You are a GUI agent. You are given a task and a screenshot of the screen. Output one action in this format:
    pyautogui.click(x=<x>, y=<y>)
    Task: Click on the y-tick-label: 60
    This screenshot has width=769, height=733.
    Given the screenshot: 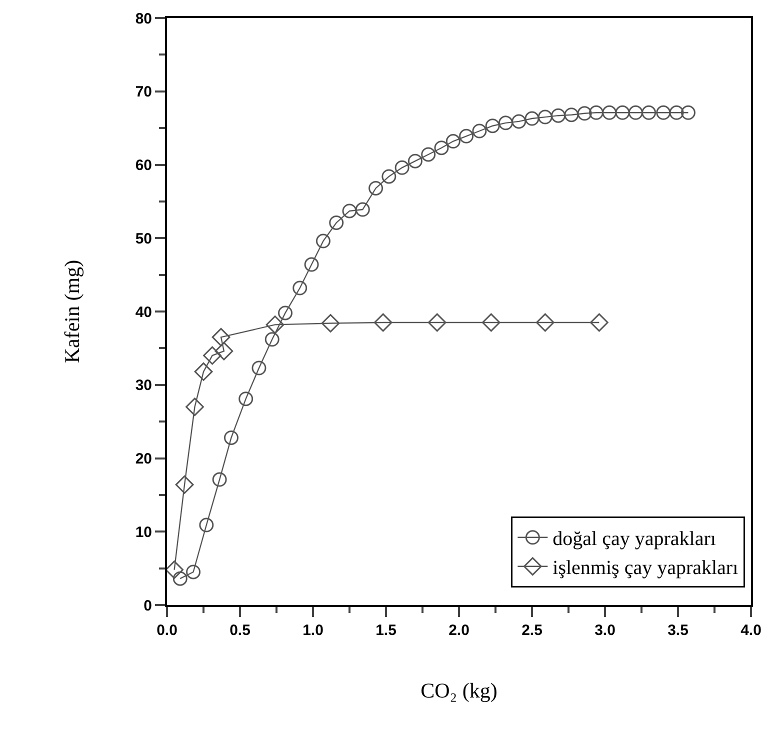 What is the action you would take?
    pyautogui.click(x=143, y=165)
    